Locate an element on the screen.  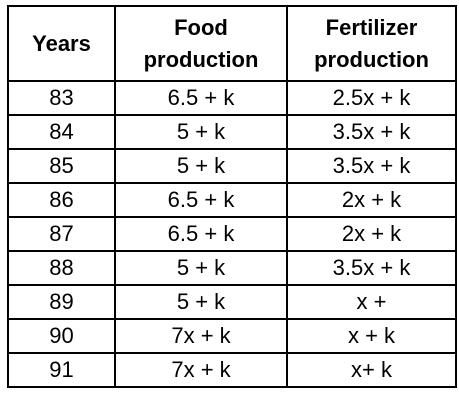
header-fertilizer-line2: production is located at coordinates (371, 59).